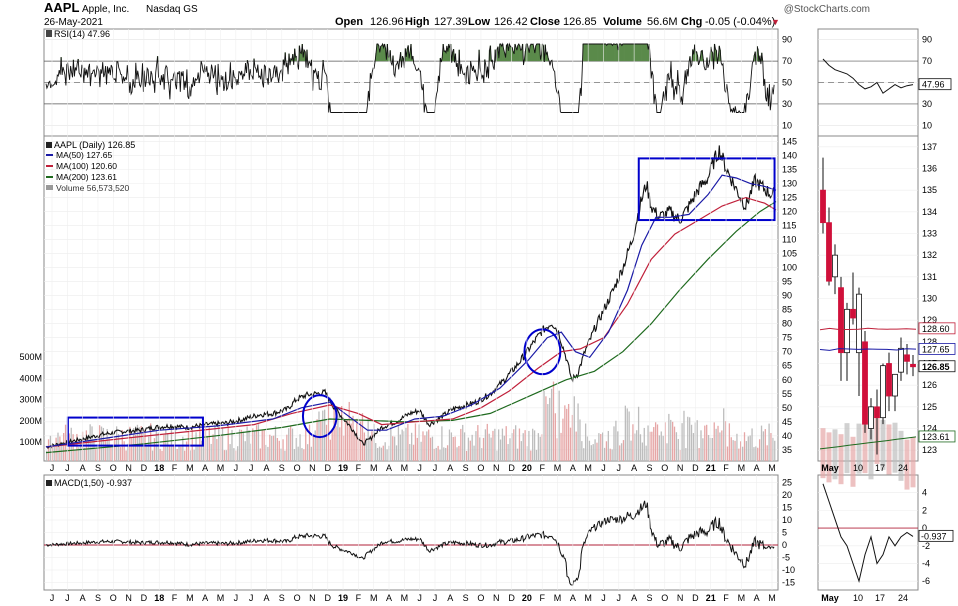 This screenshot has width=958, height=606. I want to click on macd-tick-label: 0, so click(784, 545).